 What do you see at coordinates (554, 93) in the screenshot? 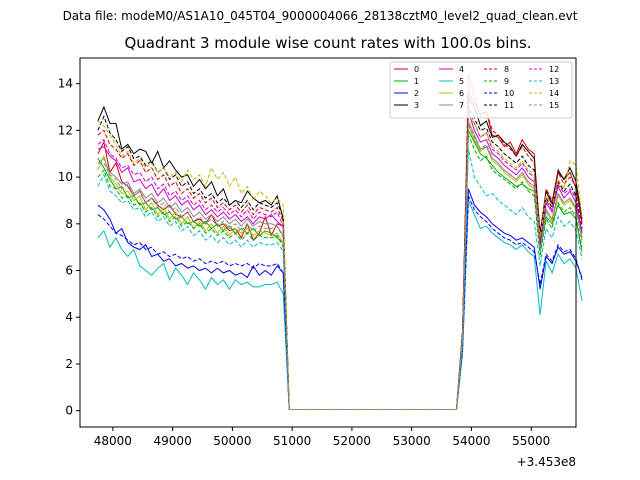
I see `legend-label-14: 14` at bounding box center [554, 93].